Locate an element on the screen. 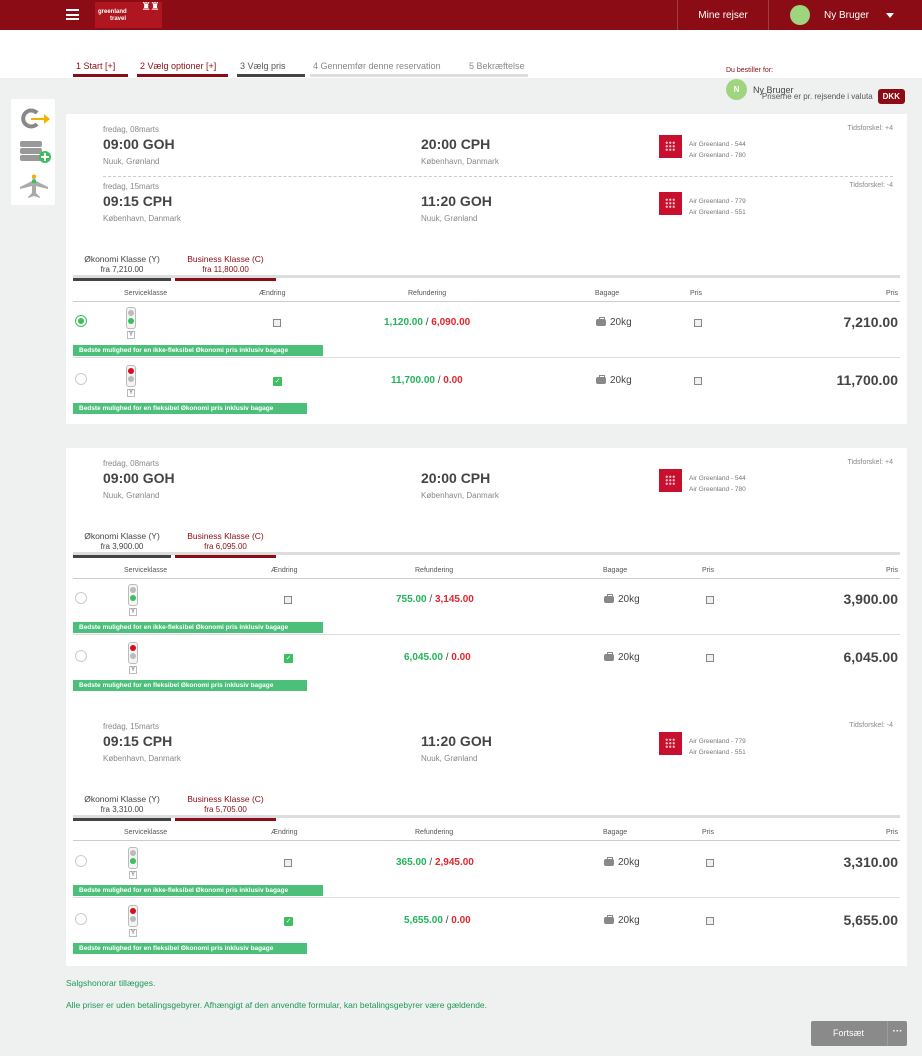 This screenshot has height=1056, width=922. air-greenland-logo is located at coordinates (670, 146).